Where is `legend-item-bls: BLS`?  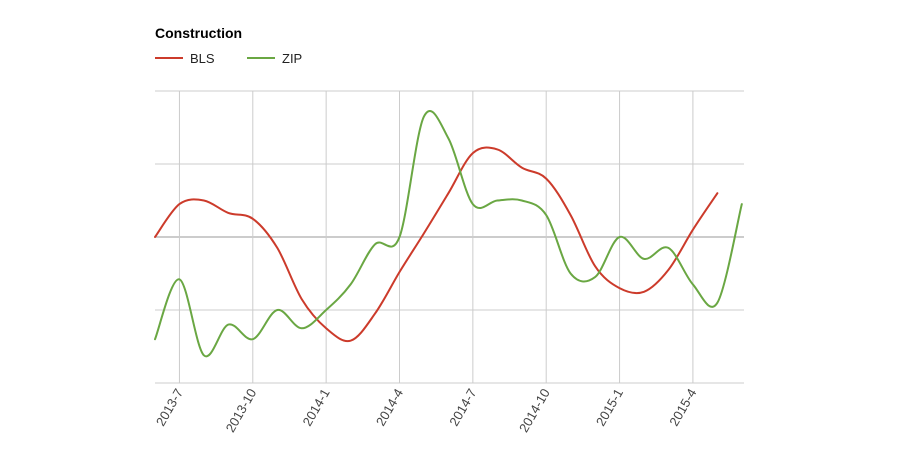
legend-item-bls: BLS is located at coordinates (185, 58).